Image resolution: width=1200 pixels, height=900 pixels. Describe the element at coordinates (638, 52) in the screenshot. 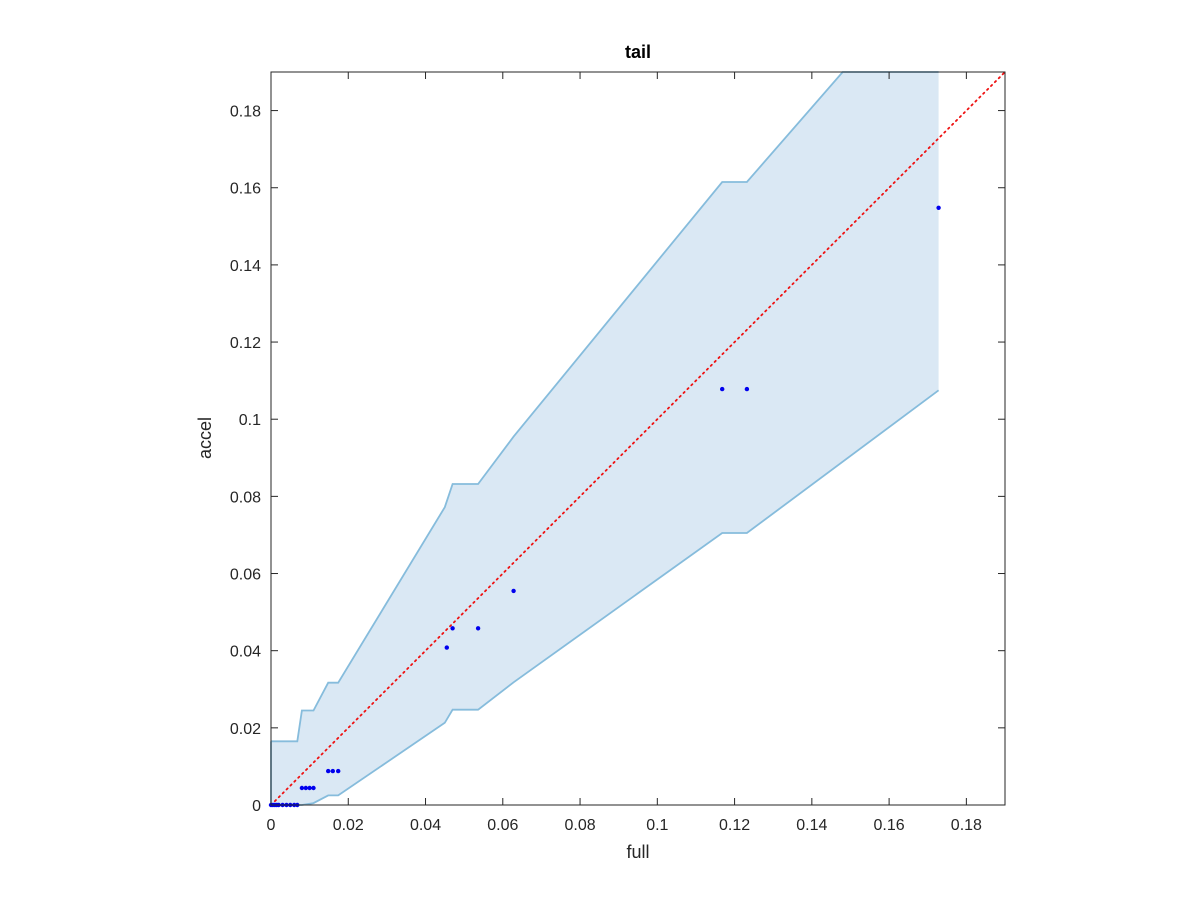

I see `chart-title: tail` at that location.